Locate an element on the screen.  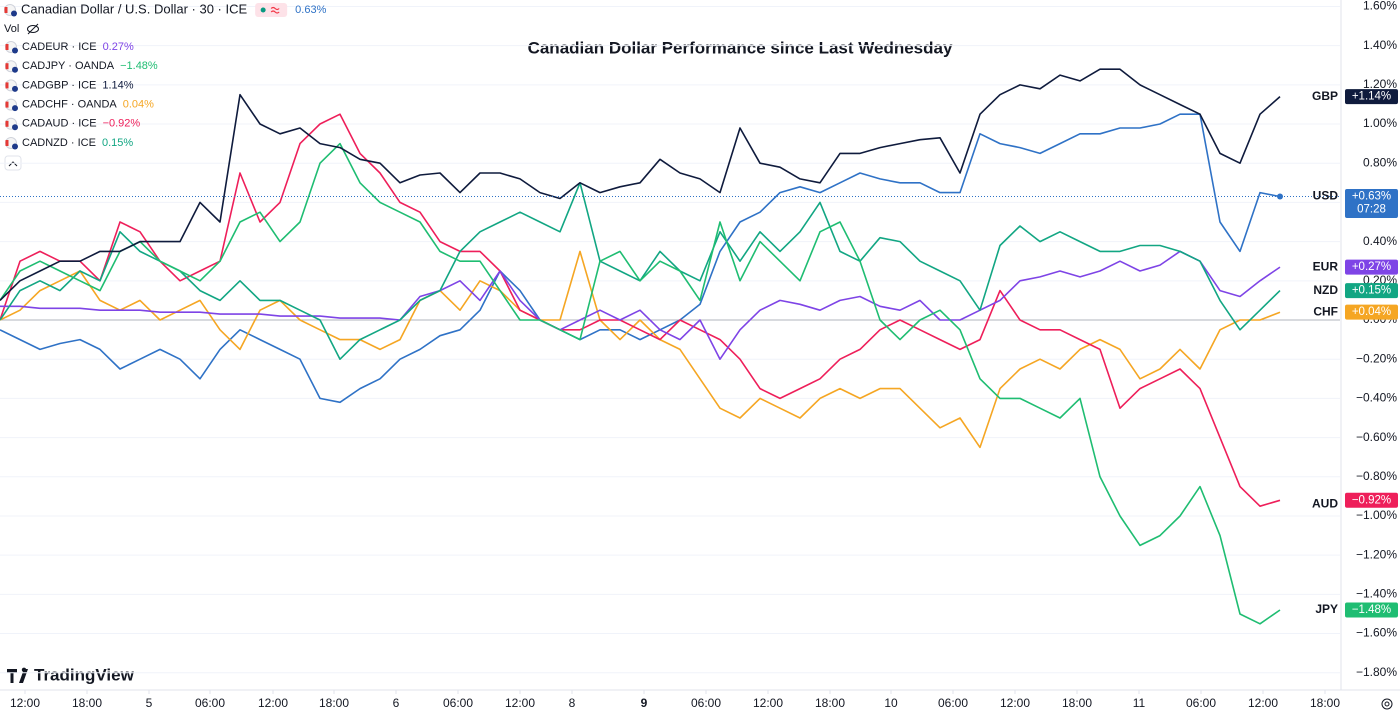
legend-symbol: CADNZD · ICE is located at coordinates (59, 143).